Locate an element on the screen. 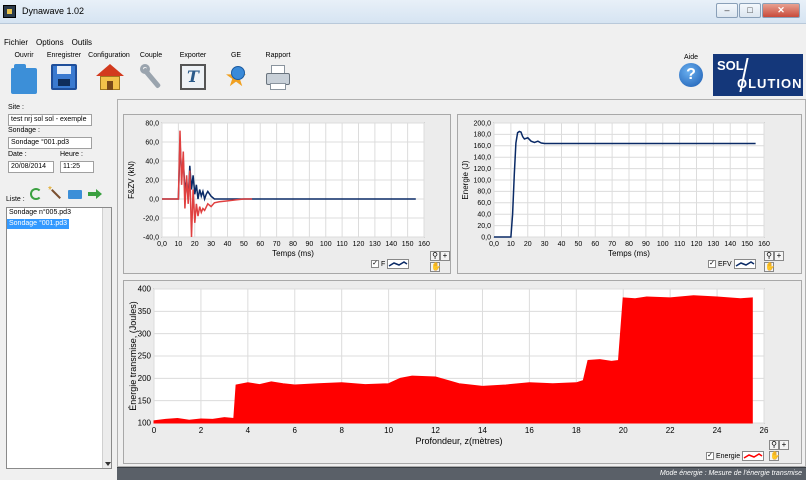 The image size is (806, 480). x-tick-label: 26 is located at coordinates (764, 430).